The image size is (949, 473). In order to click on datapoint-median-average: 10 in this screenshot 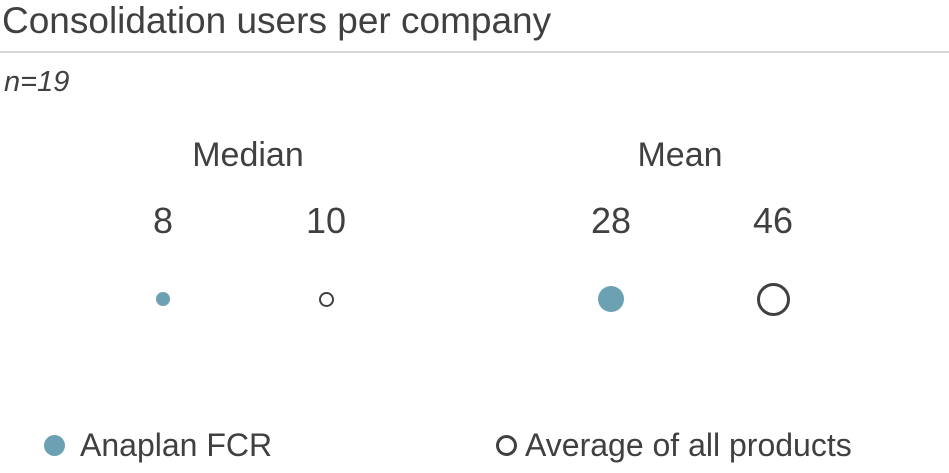, I will do `click(326, 277)`.